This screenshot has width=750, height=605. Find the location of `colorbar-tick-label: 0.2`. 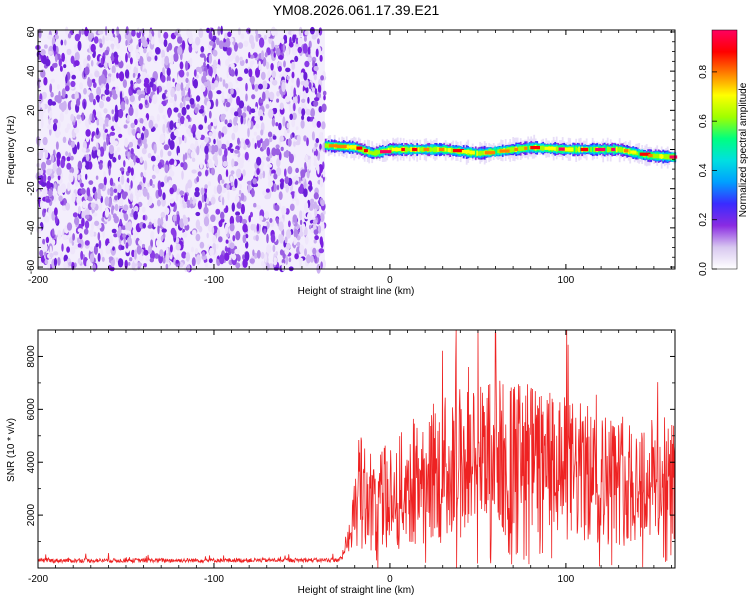

colorbar-tick-label: 0.2 is located at coordinates (703, 219).